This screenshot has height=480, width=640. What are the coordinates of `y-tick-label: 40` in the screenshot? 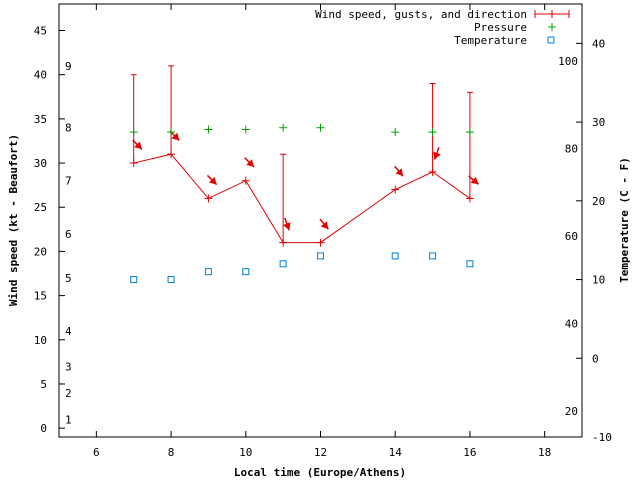 It's located at (40, 75).